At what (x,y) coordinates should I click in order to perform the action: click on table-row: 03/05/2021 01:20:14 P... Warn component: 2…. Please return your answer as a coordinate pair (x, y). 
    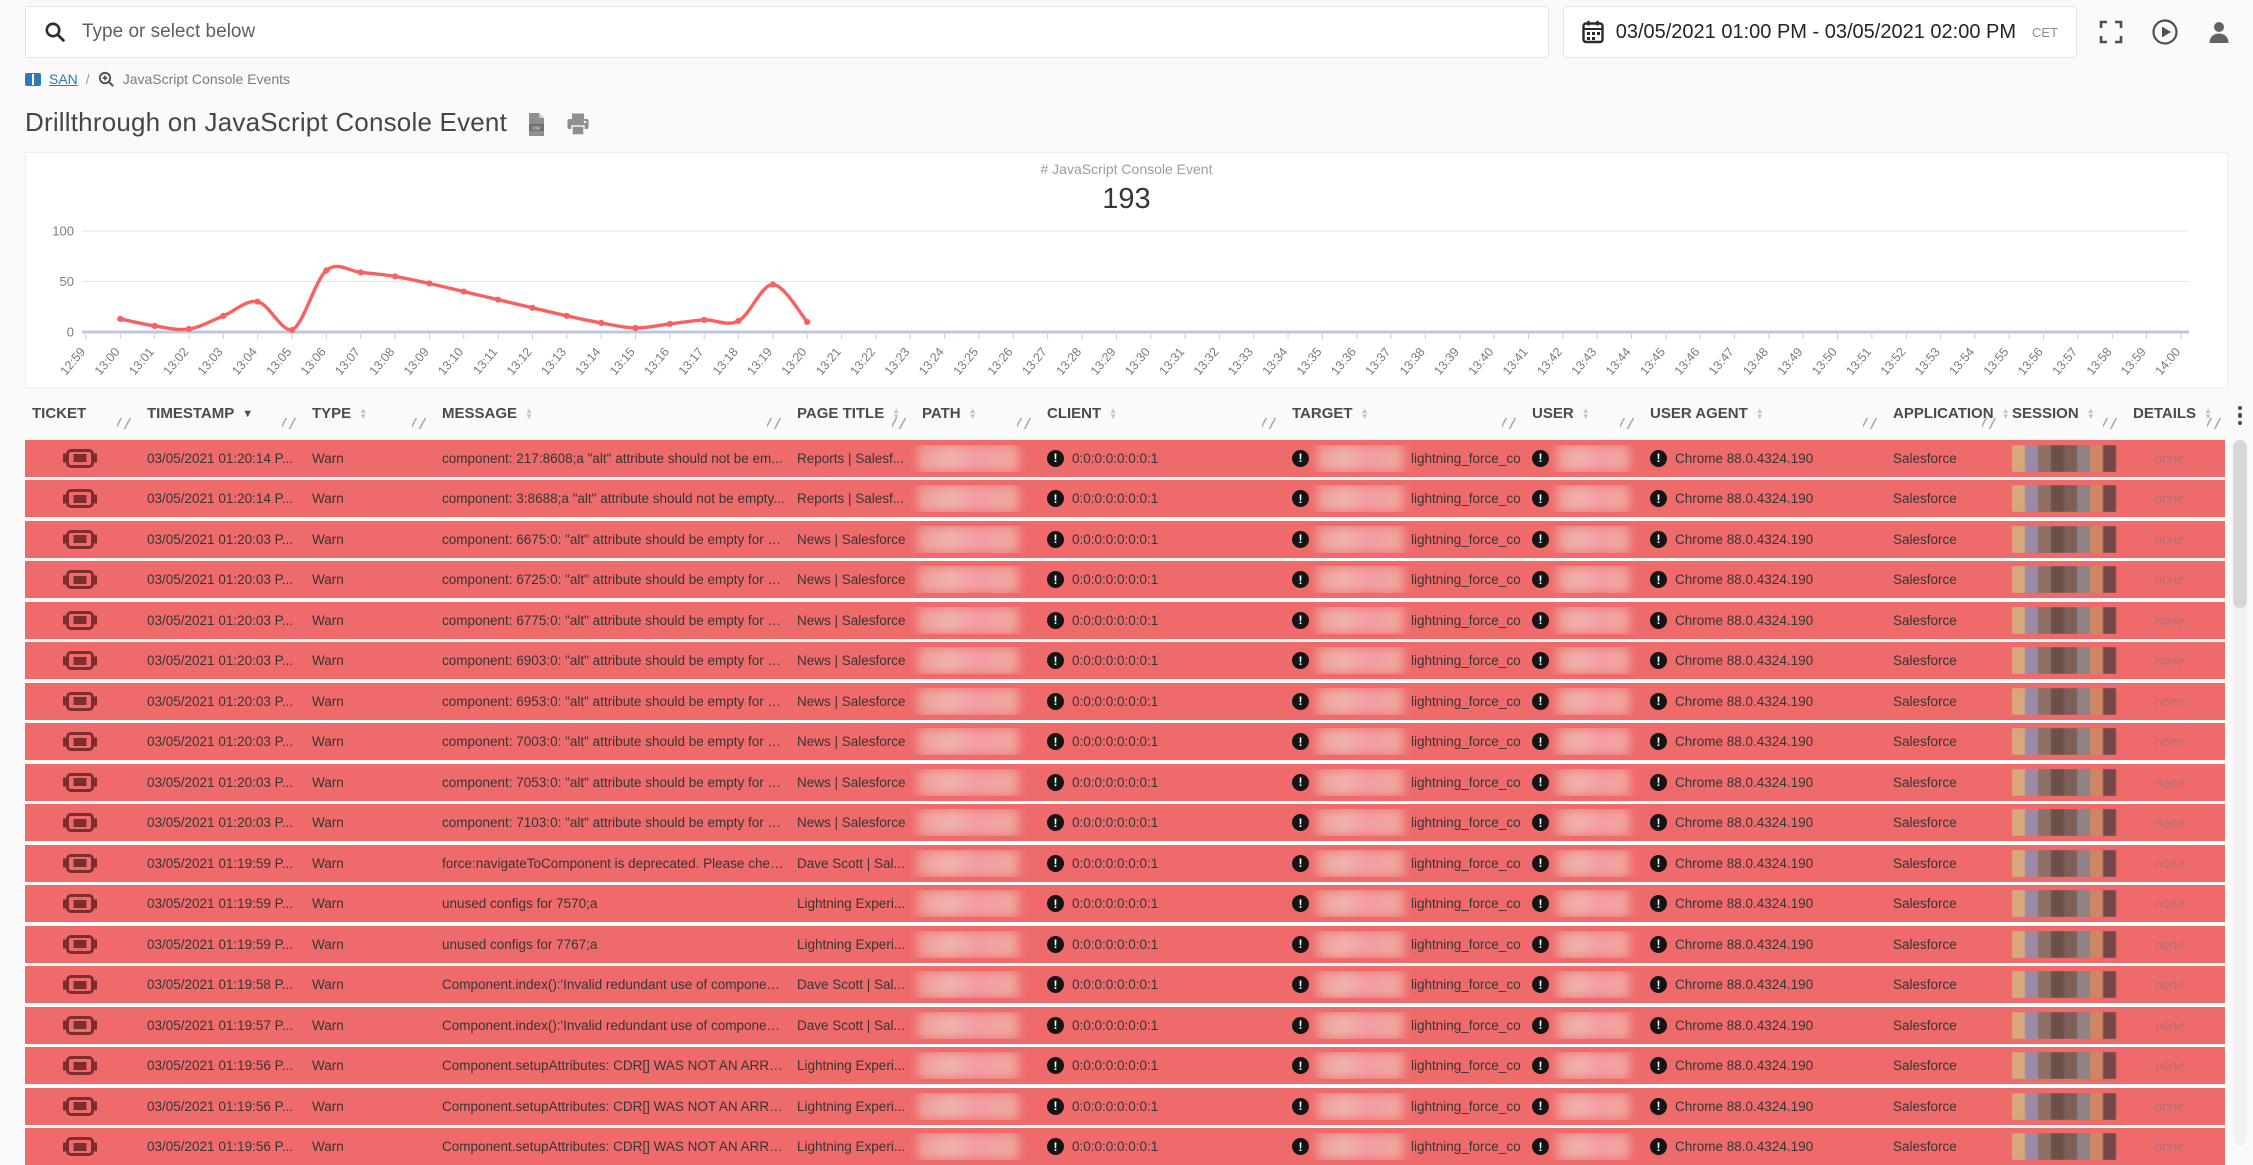
    Looking at the image, I should click on (1125, 458).